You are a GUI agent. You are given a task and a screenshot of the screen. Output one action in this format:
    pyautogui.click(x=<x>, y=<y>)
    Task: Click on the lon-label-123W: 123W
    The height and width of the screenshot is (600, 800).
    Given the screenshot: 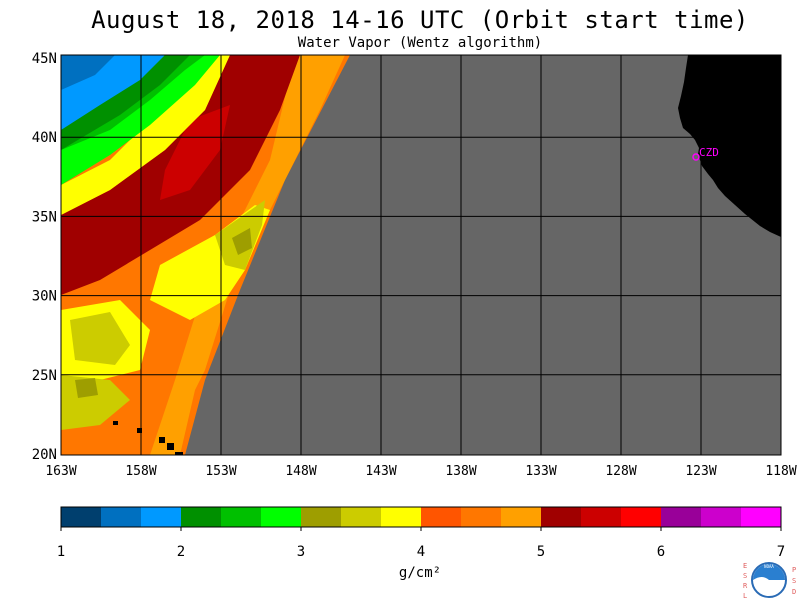 What is the action you would take?
    pyautogui.click(x=700, y=471)
    